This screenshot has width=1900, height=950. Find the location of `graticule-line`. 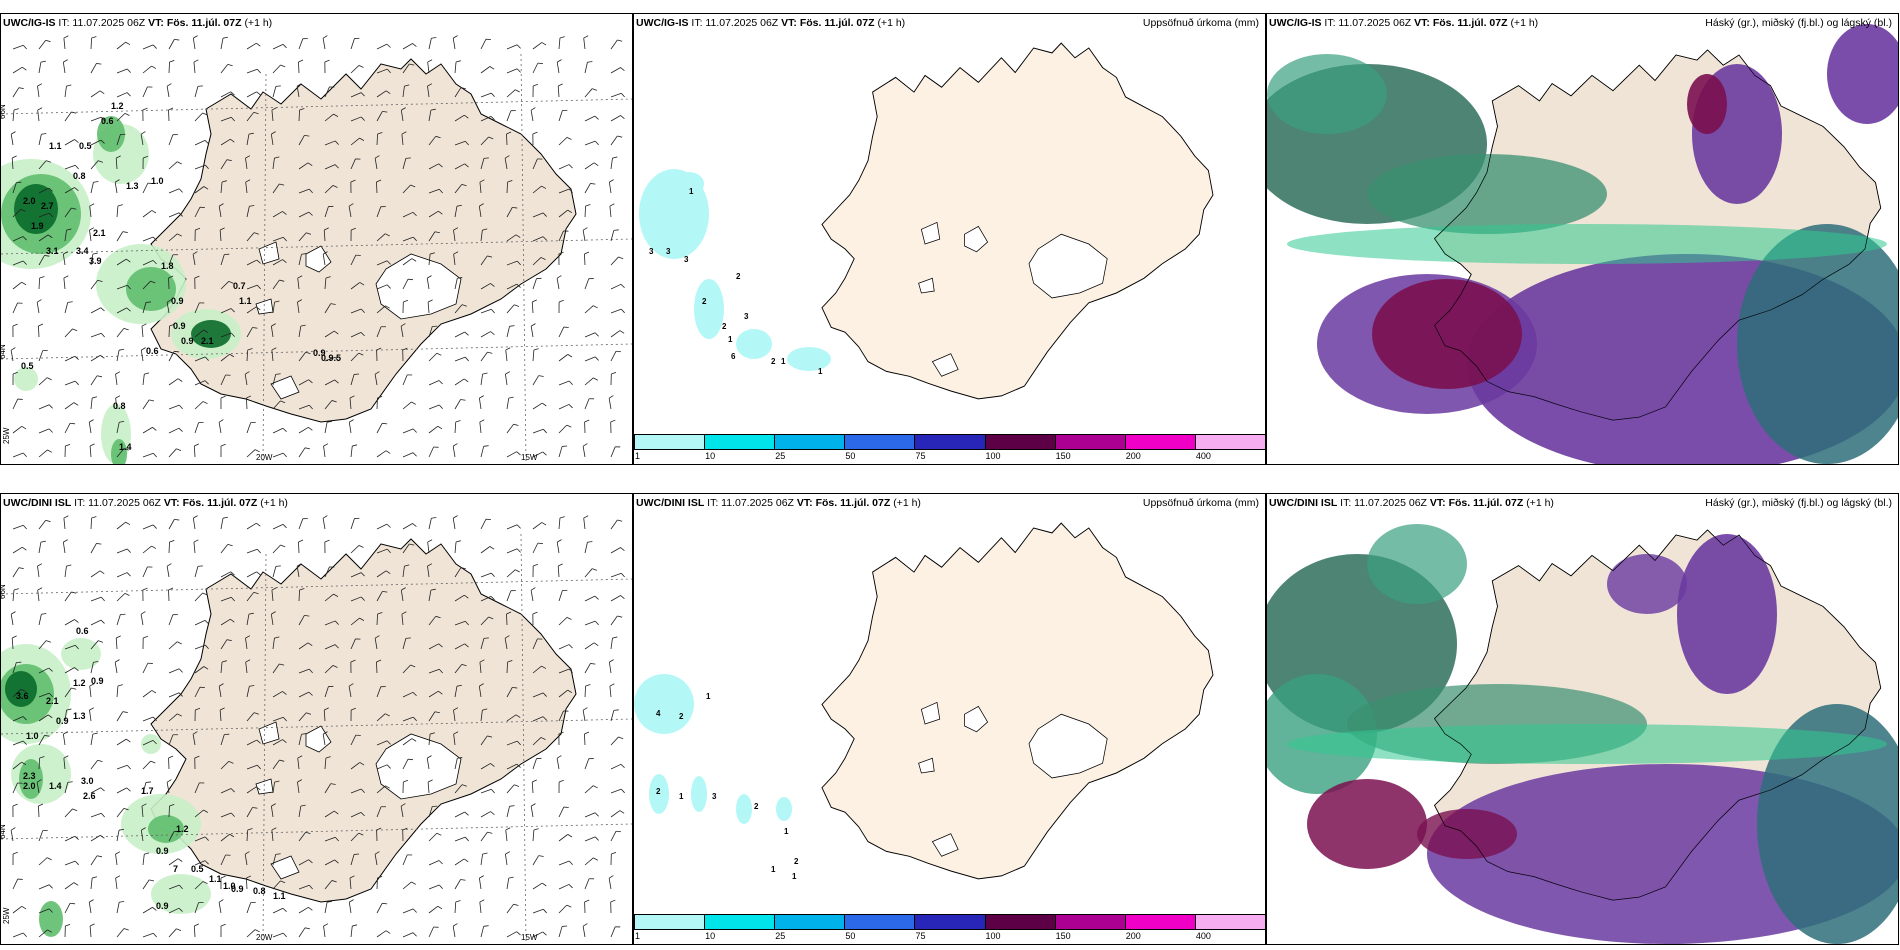

graticule-line is located at coordinates (316, 726).